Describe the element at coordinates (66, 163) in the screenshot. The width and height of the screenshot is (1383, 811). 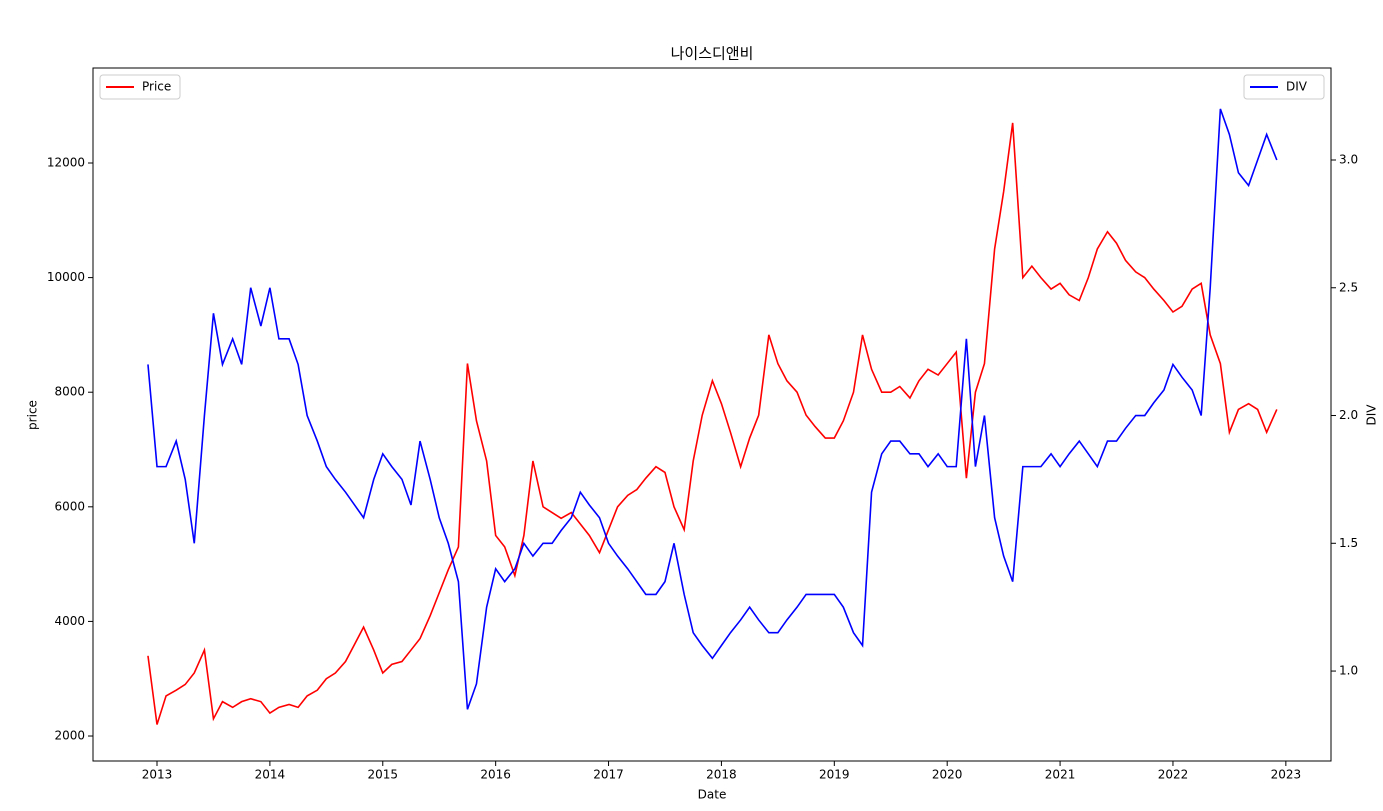
I see `y-tick-label: 12000` at that location.